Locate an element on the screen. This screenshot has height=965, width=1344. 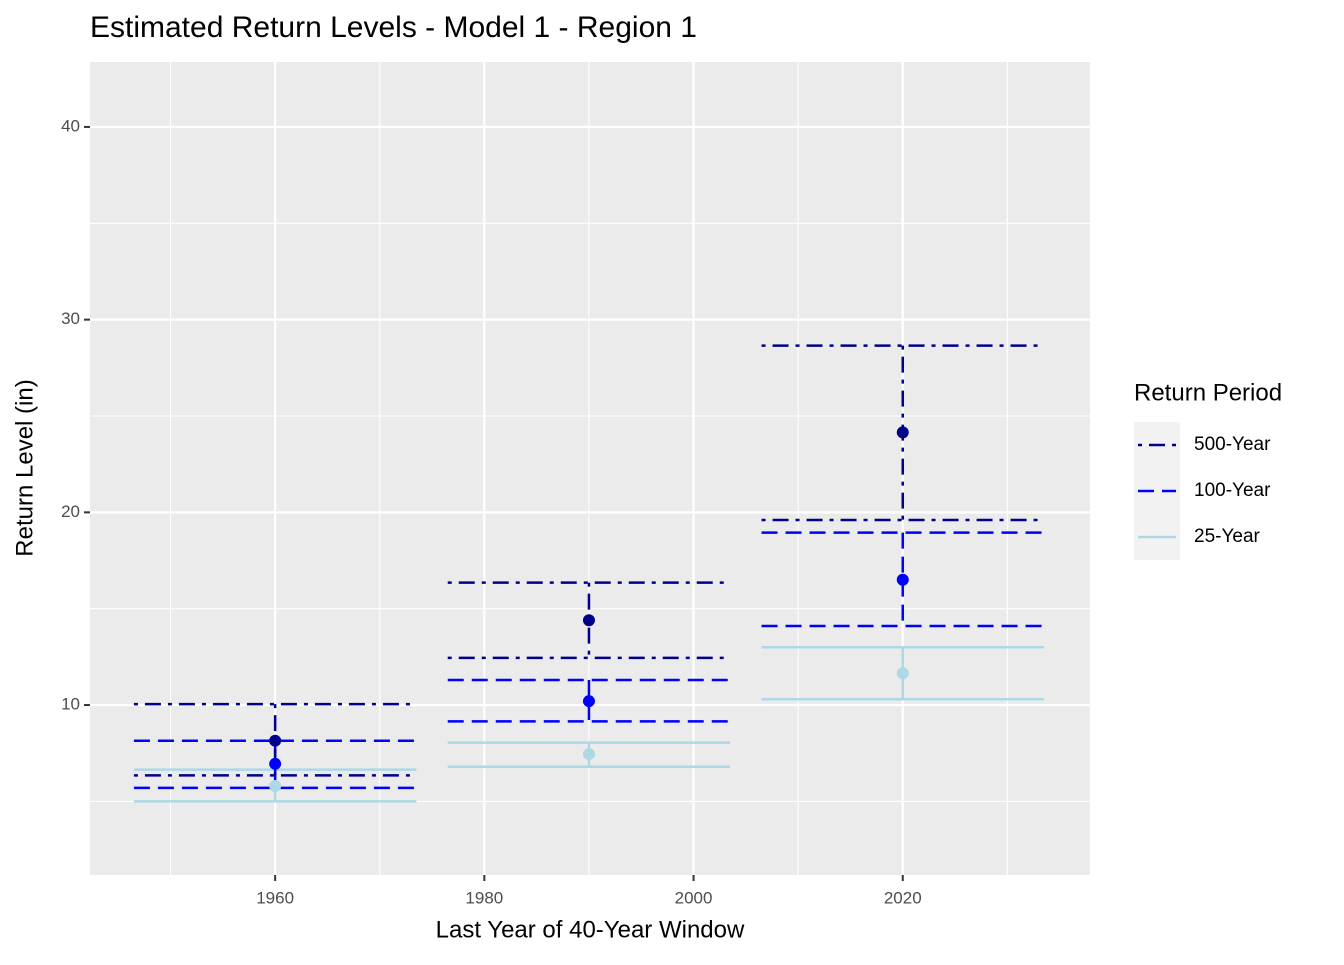
x-tick-label: 1960 is located at coordinates (275, 897).